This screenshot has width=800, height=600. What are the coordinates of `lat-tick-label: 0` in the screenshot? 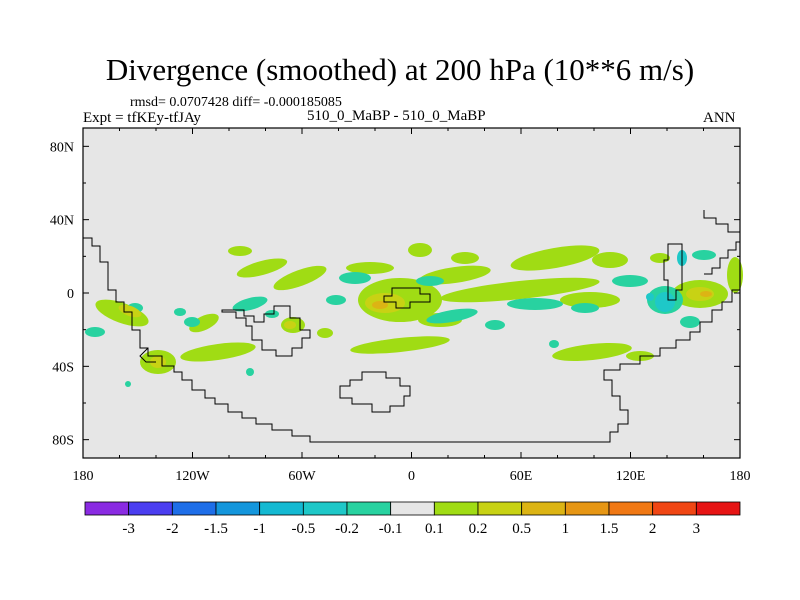 It's located at (70, 294).